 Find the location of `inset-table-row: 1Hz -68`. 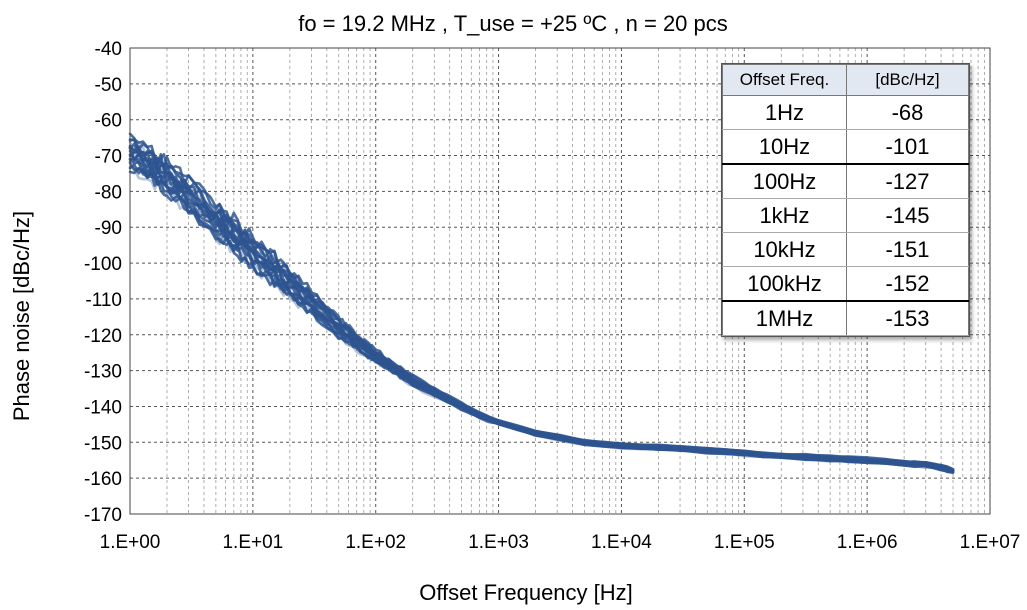

inset-table-row: 1Hz -68 is located at coordinates (846, 113).